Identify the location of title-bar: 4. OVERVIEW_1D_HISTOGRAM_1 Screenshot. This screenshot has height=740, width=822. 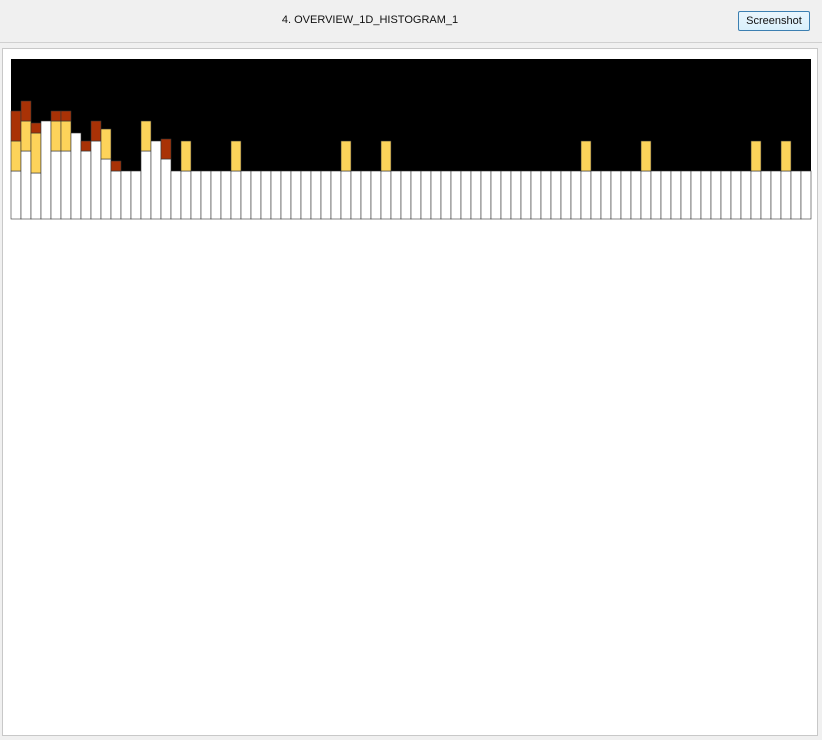
(411, 21).